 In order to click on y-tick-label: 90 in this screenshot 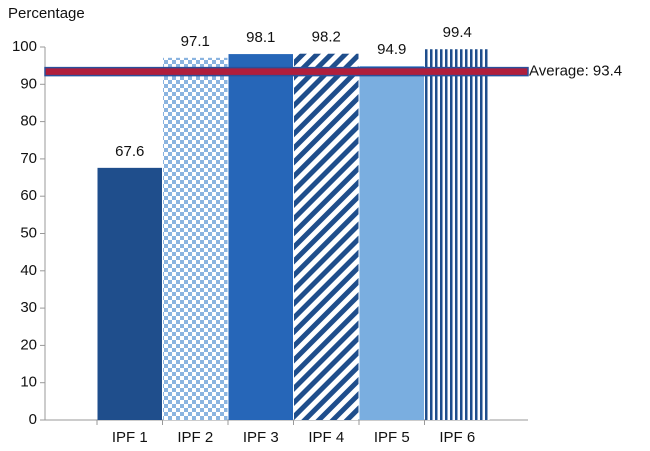, I will do `click(28, 83)`.